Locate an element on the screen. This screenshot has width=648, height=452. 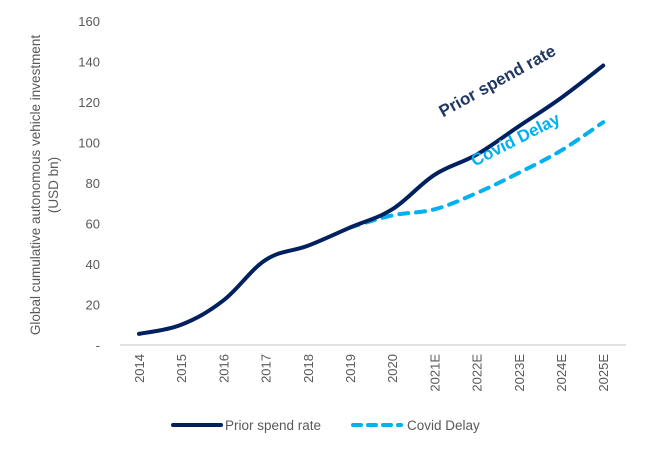
y-tick-label: 20 is located at coordinates (93, 305).